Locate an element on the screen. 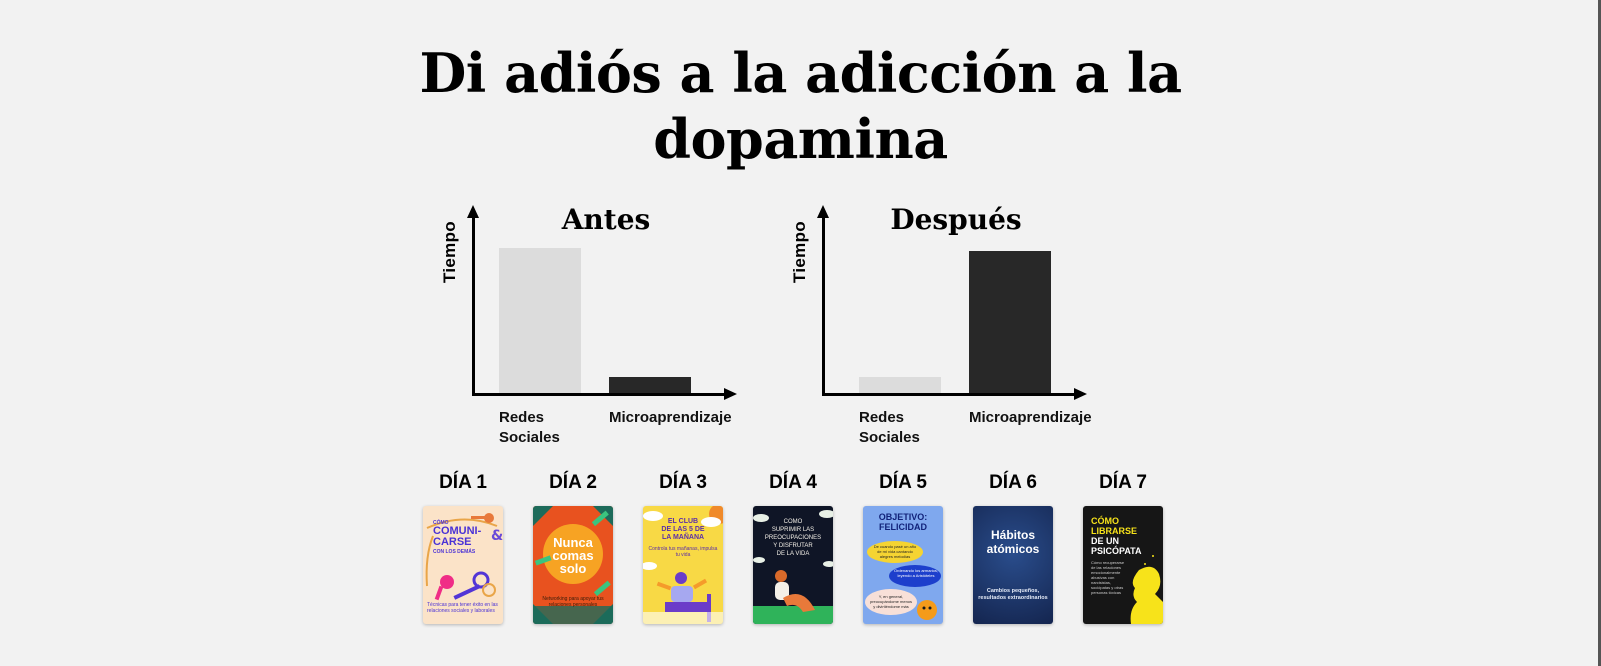 The height and width of the screenshot is (666, 1601). person-waking-illustration-icon is located at coordinates (683, 565).